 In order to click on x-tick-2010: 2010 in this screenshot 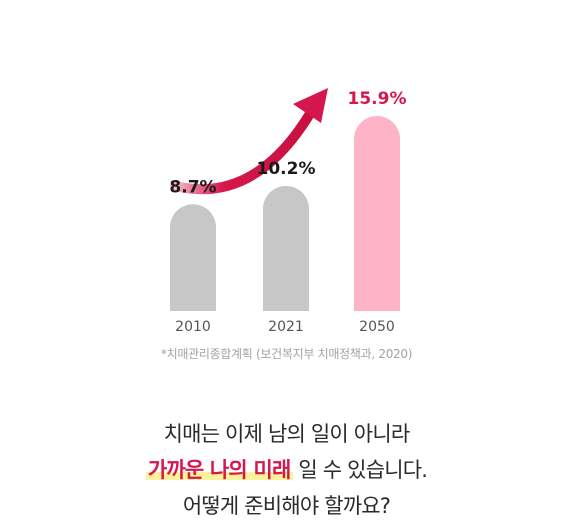, I will do `click(193, 327)`.